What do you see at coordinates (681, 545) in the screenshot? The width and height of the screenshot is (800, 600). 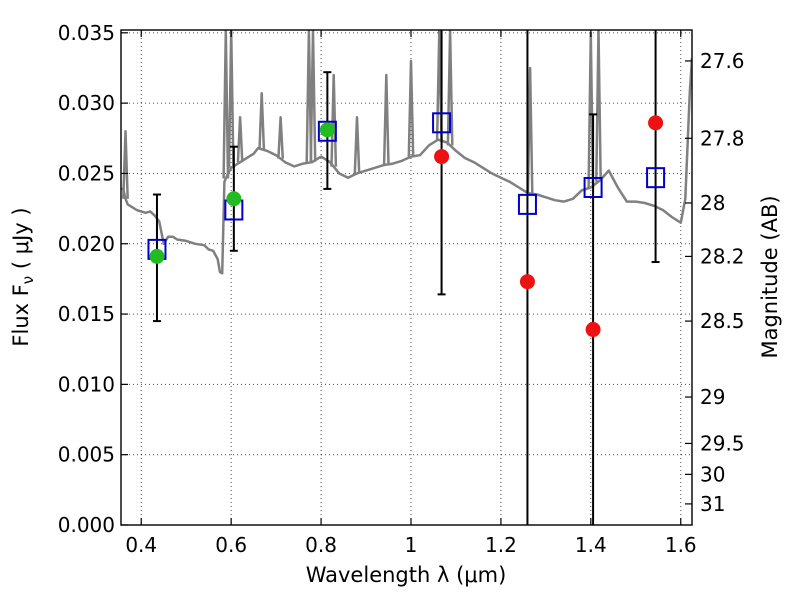 I see `x-tick-label: 1.6` at bounding box center [681, 545].